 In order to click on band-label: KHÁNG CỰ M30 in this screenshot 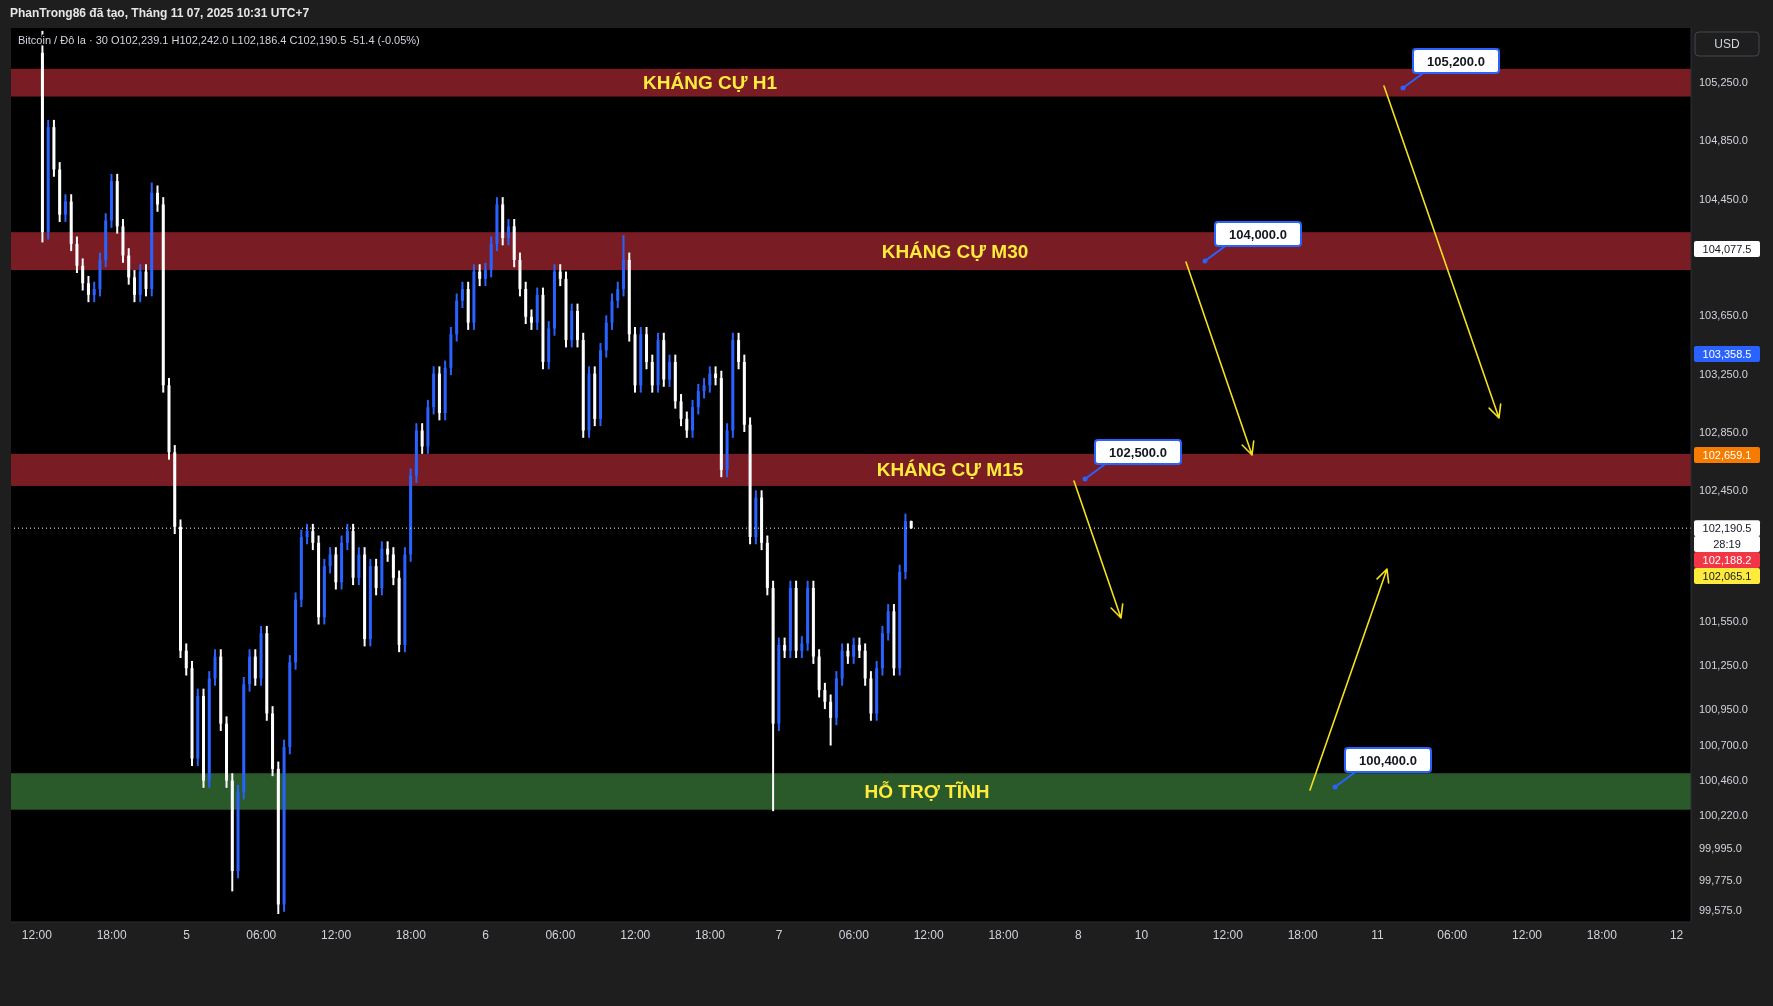, I will do `click(955, 251)`.